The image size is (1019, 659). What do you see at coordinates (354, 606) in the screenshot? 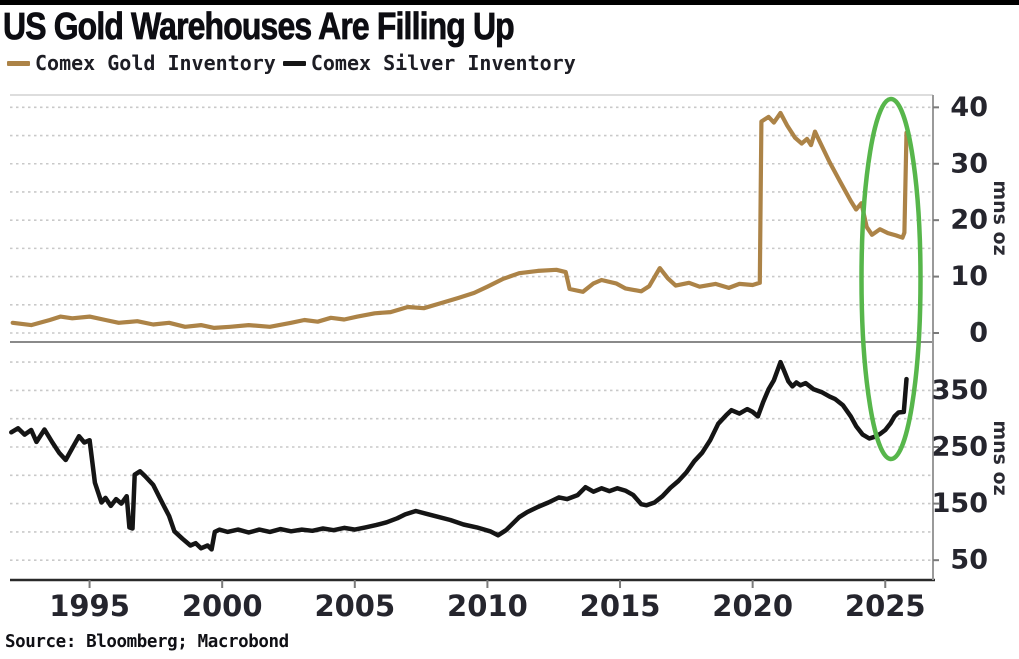
I see `x-tick-label: 2005` at bounding box center [354, 606].